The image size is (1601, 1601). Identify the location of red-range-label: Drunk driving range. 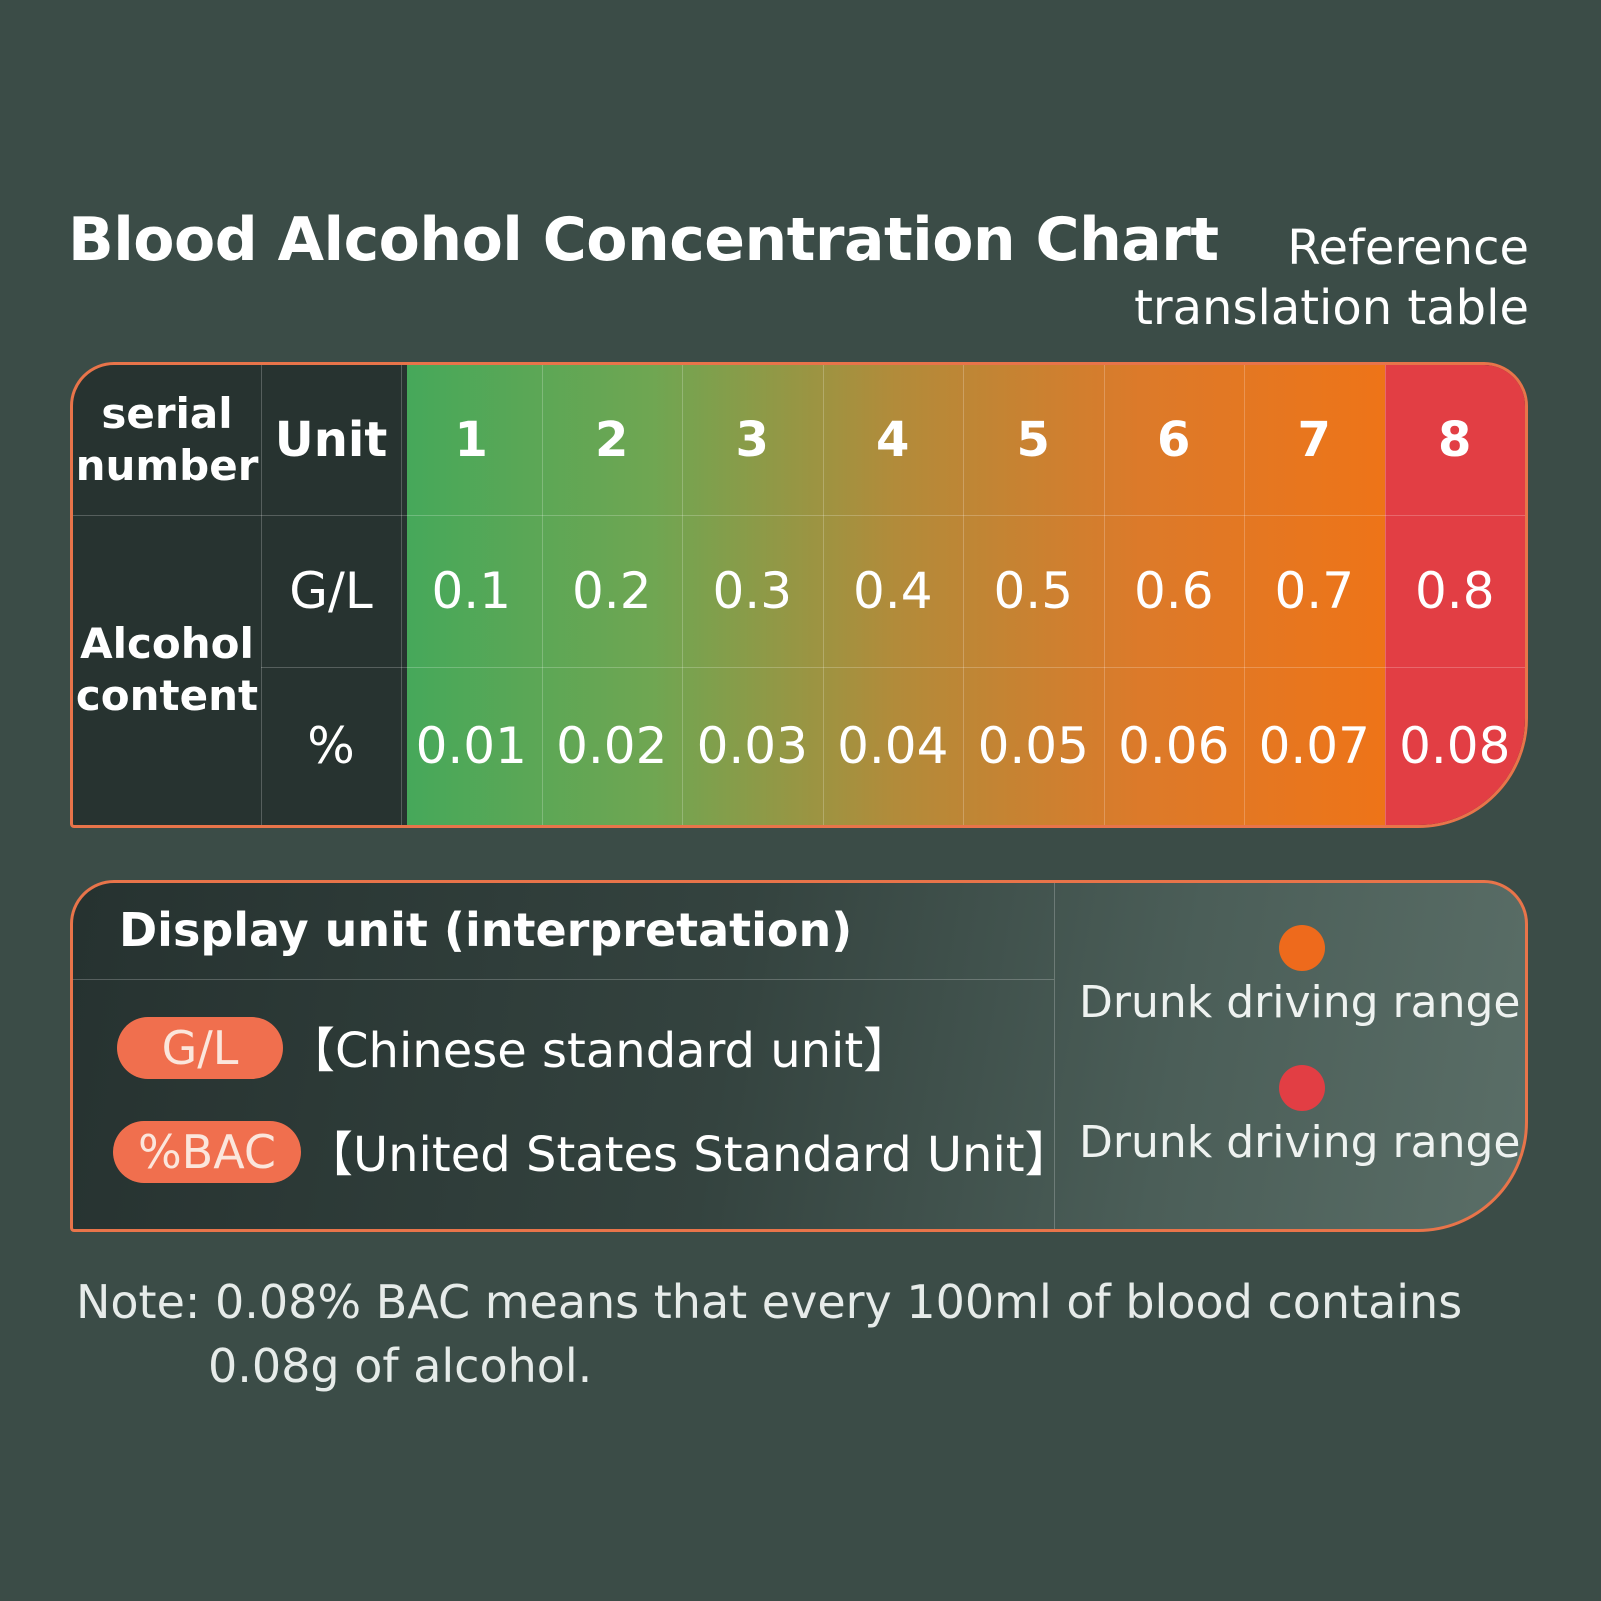
(1300, 1142).